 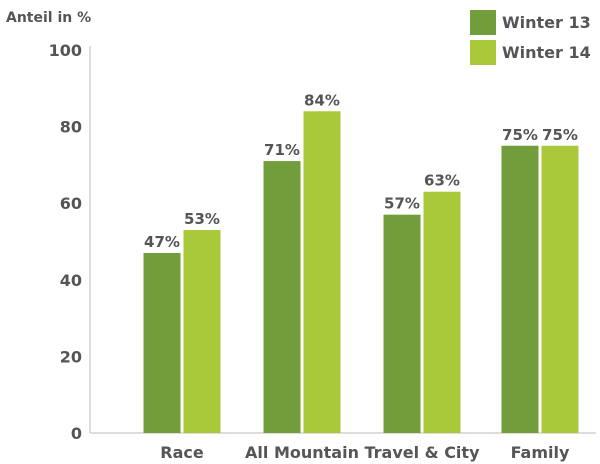 I want to click on value-label: 71%, so click(x=282, y=150).